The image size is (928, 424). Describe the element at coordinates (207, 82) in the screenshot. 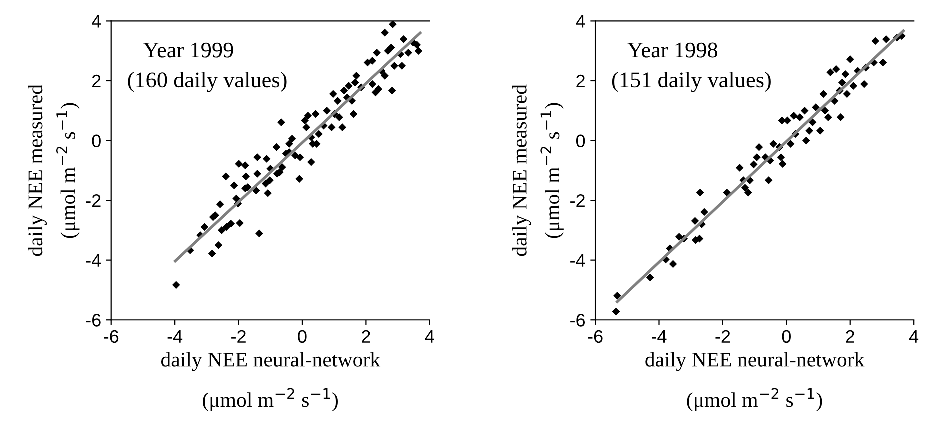

I see `annotation: (160 daily values)` at that location.